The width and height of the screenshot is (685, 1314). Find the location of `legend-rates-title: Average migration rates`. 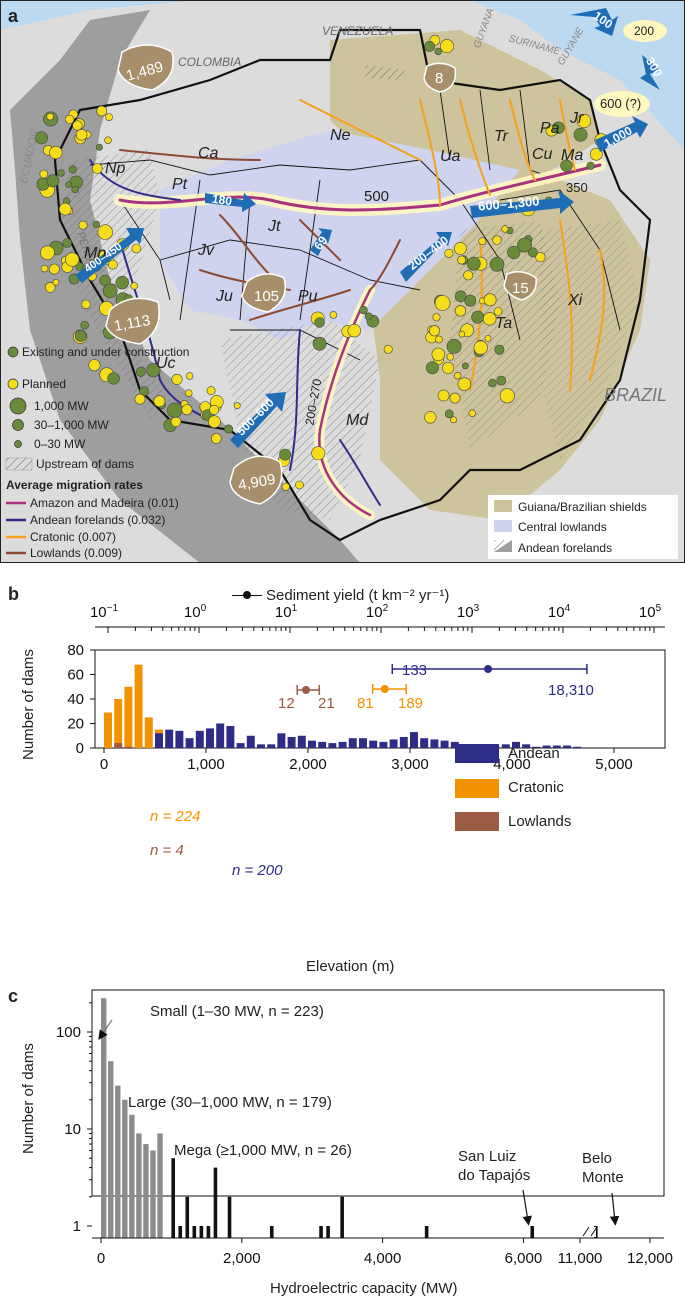

legend-rates-title: Average migration rates is located at coordinates (74, 485).